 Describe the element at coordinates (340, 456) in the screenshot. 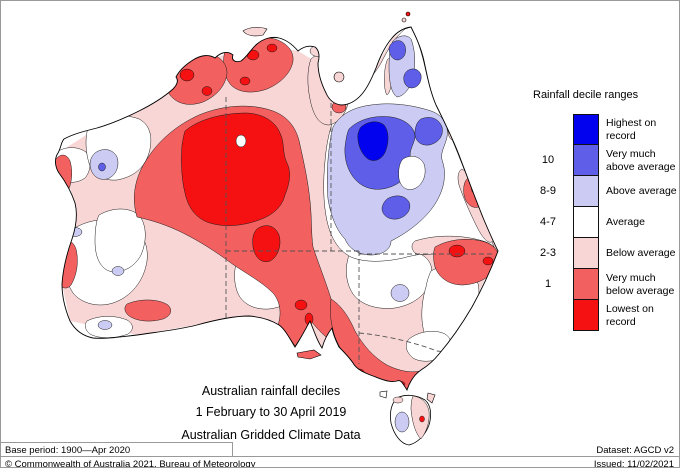

I see `footer-divider` at that location.